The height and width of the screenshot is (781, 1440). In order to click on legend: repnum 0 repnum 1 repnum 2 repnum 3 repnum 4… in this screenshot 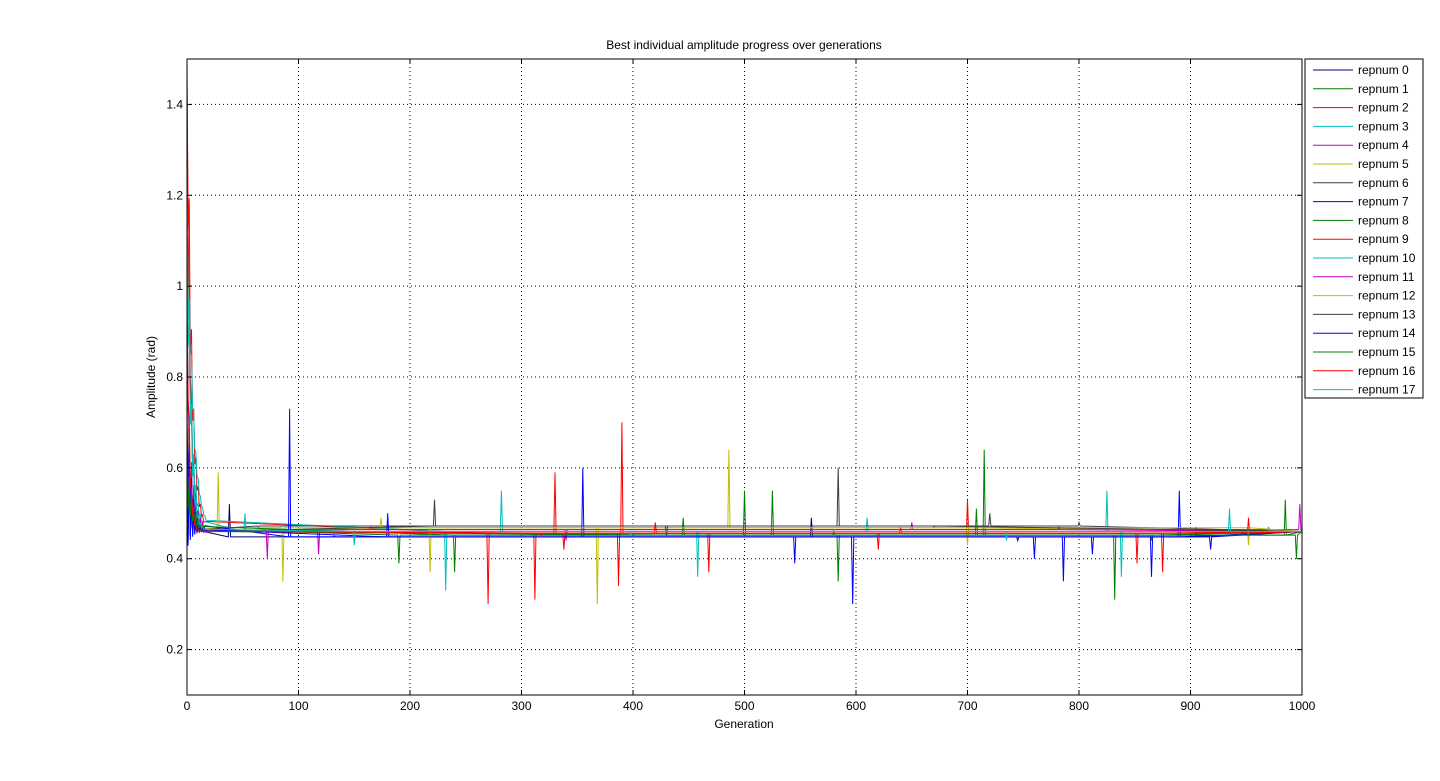, I will do `click(1364, 228)`.